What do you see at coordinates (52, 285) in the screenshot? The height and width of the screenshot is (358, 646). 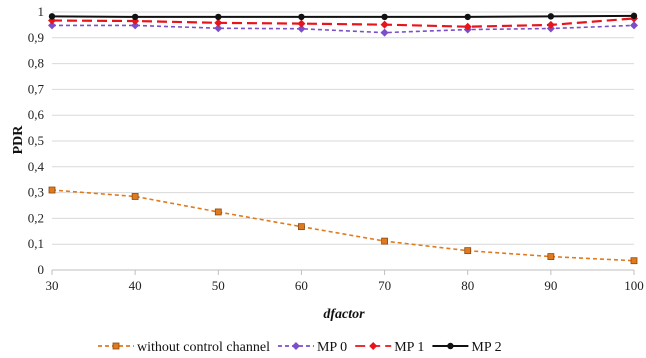 I see `x-tick-label: 30` at bounding box center [52, 285].